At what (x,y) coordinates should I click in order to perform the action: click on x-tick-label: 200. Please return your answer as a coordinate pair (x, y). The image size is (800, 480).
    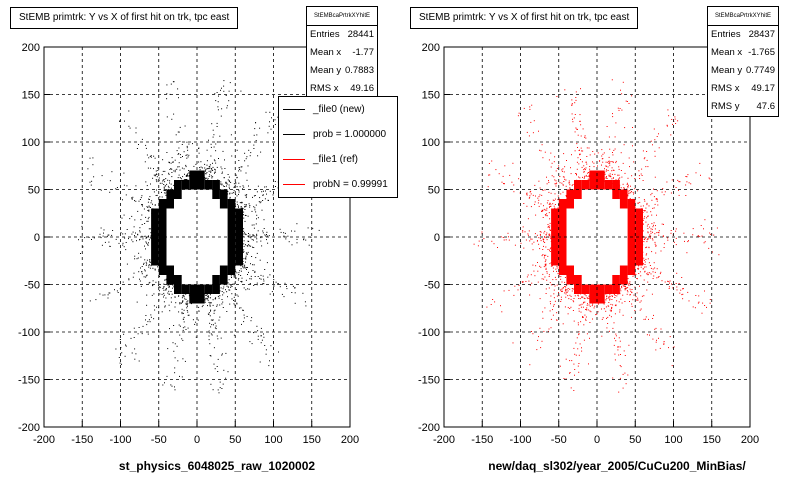
    Looking at the image, I should click on (350, 440).